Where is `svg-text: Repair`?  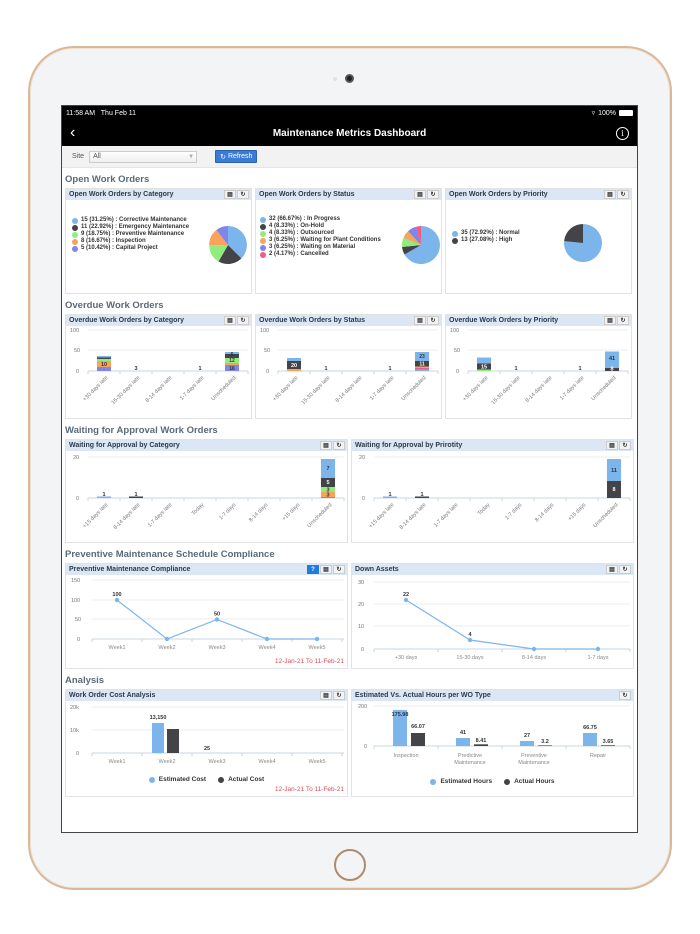
svg-text: Repair is located at coordinates (598, 756).